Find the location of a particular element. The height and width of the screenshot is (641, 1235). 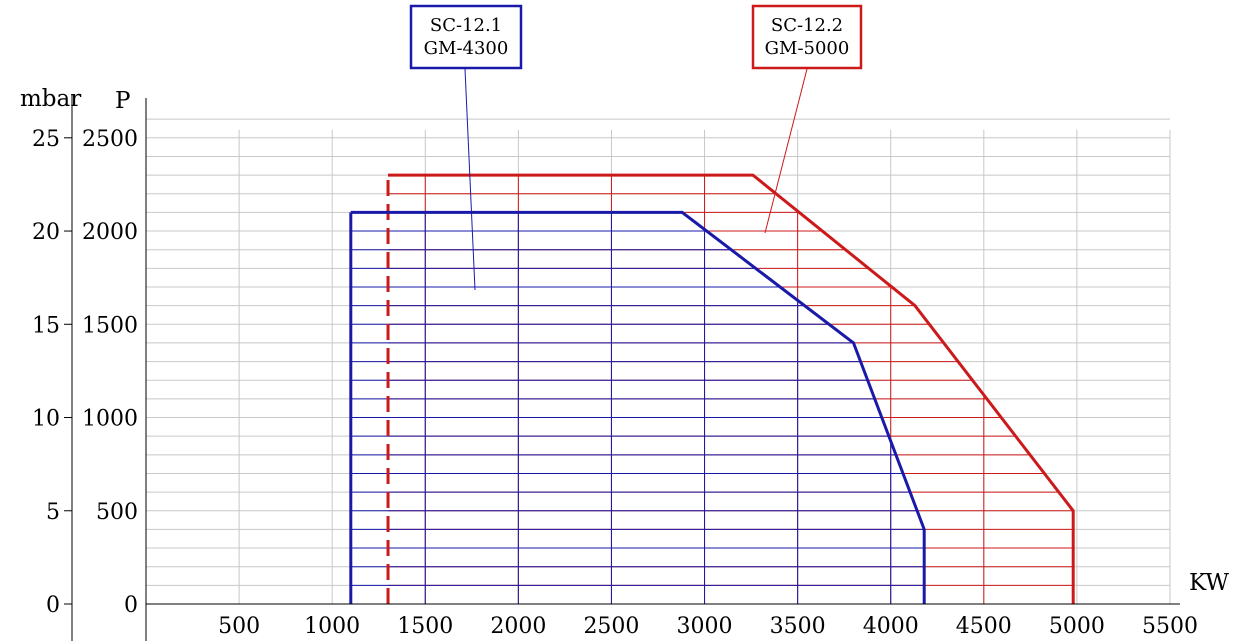

legend-label-line: GM-4300 is located at coordinates (466, 48).